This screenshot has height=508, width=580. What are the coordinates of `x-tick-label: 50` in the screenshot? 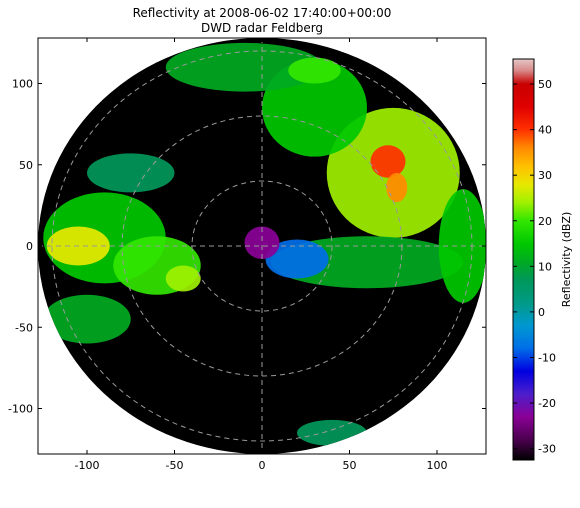 It's located at (350, 465).